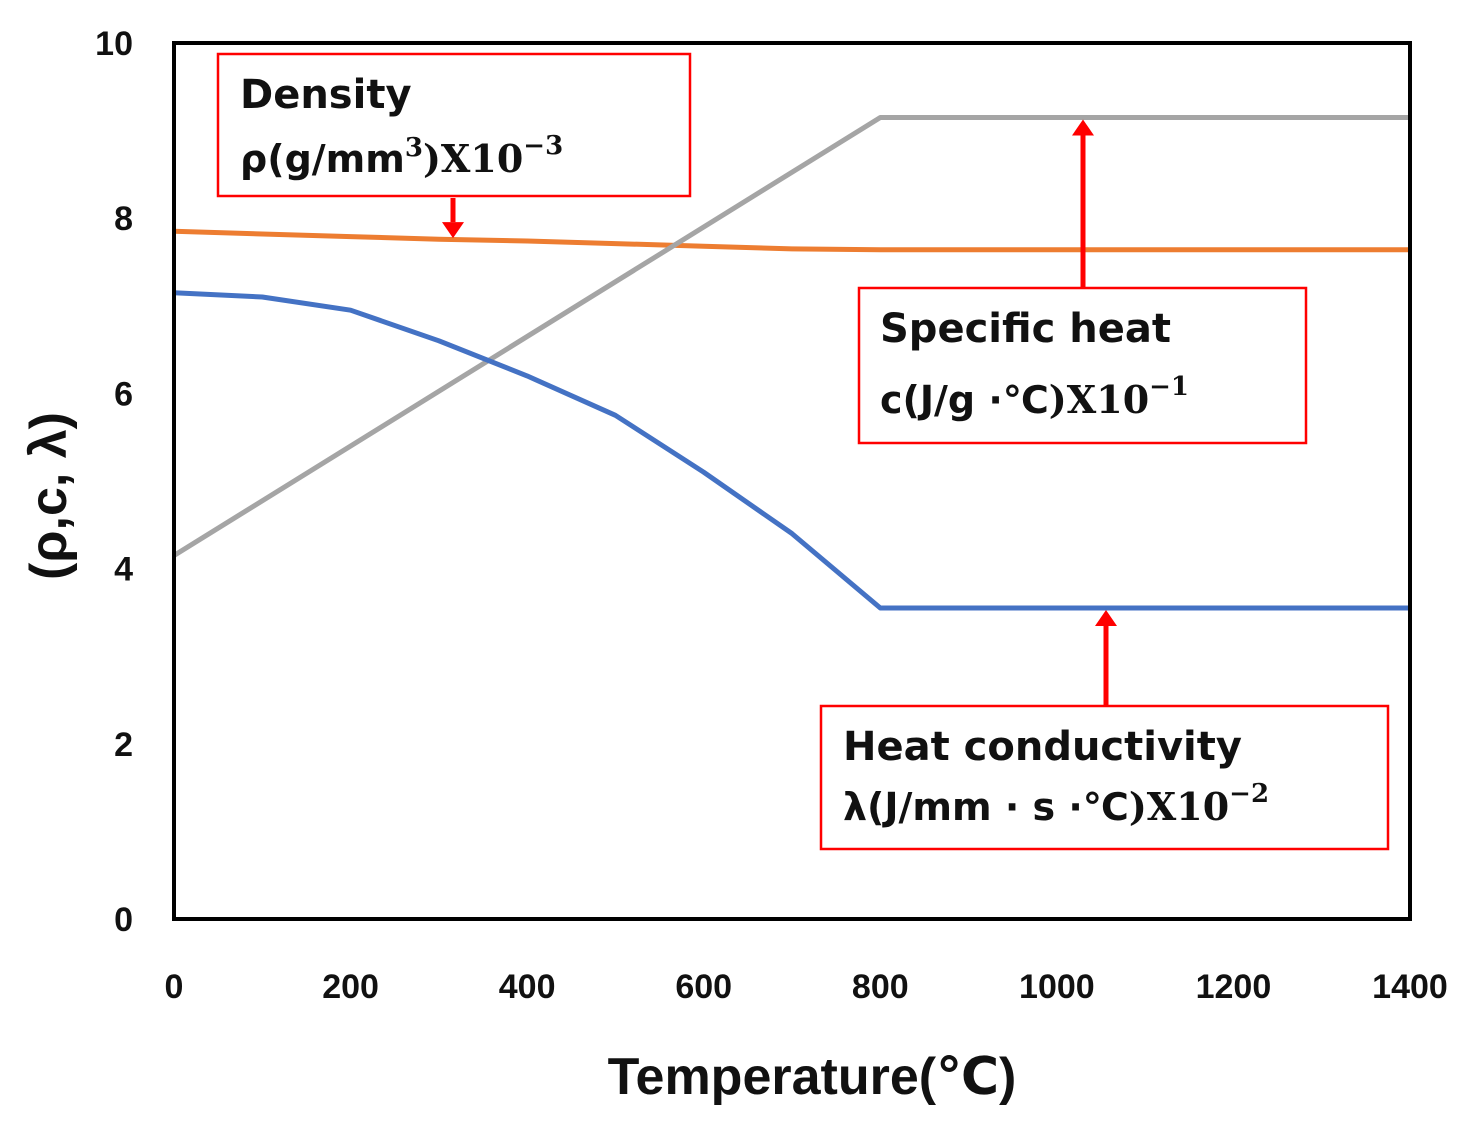  What do you see at coordinates (322, 159) in the screenshot?
I see `annotation-unit-text: ρ(g/mm` at bounding box center [322, 159].